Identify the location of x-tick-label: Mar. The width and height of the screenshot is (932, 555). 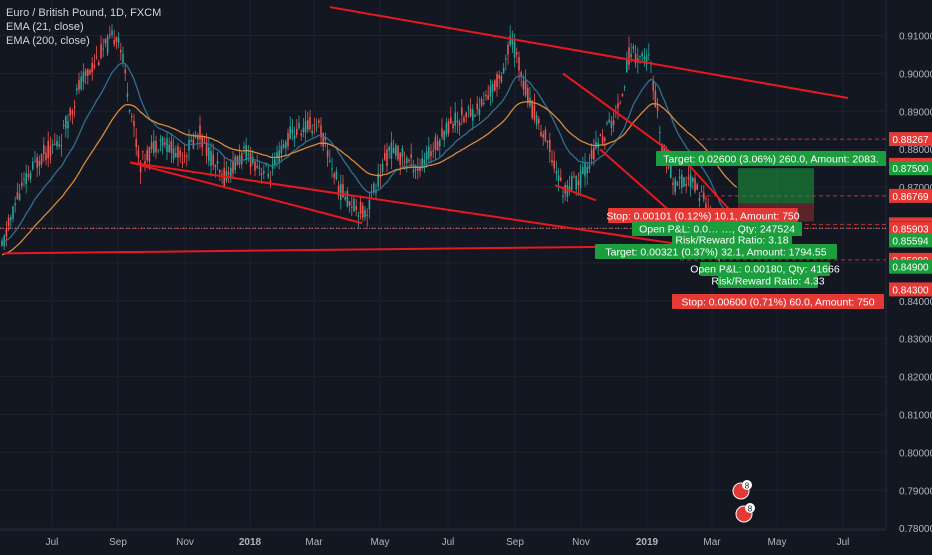
(712, 542).